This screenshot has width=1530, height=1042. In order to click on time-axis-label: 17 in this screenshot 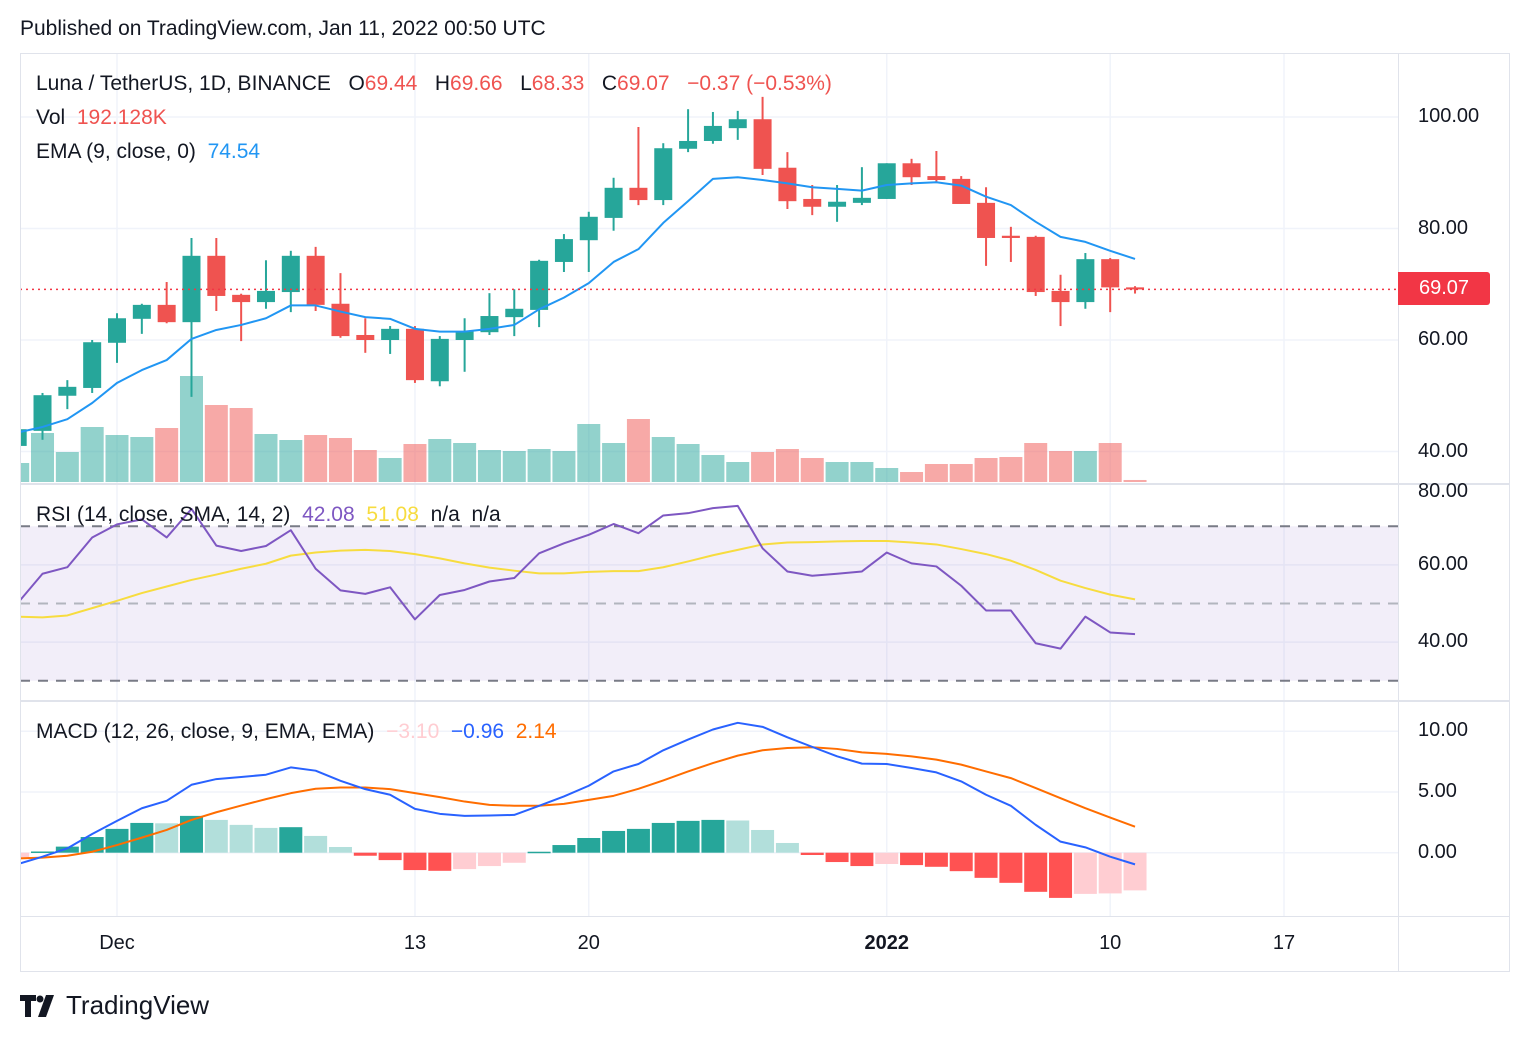, I will do `click(1284, 943)`.